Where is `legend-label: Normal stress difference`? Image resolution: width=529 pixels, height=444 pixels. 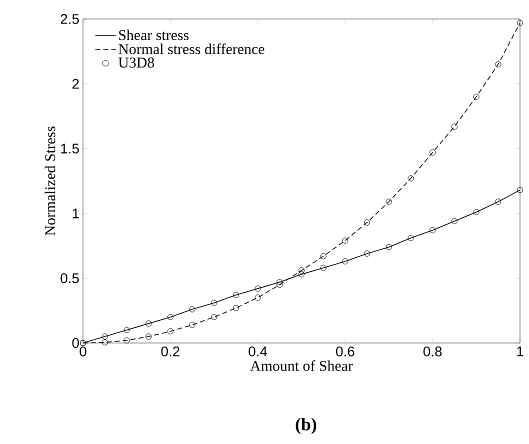
legend-label: Normal stress difference is located at coordinates (191, 49).